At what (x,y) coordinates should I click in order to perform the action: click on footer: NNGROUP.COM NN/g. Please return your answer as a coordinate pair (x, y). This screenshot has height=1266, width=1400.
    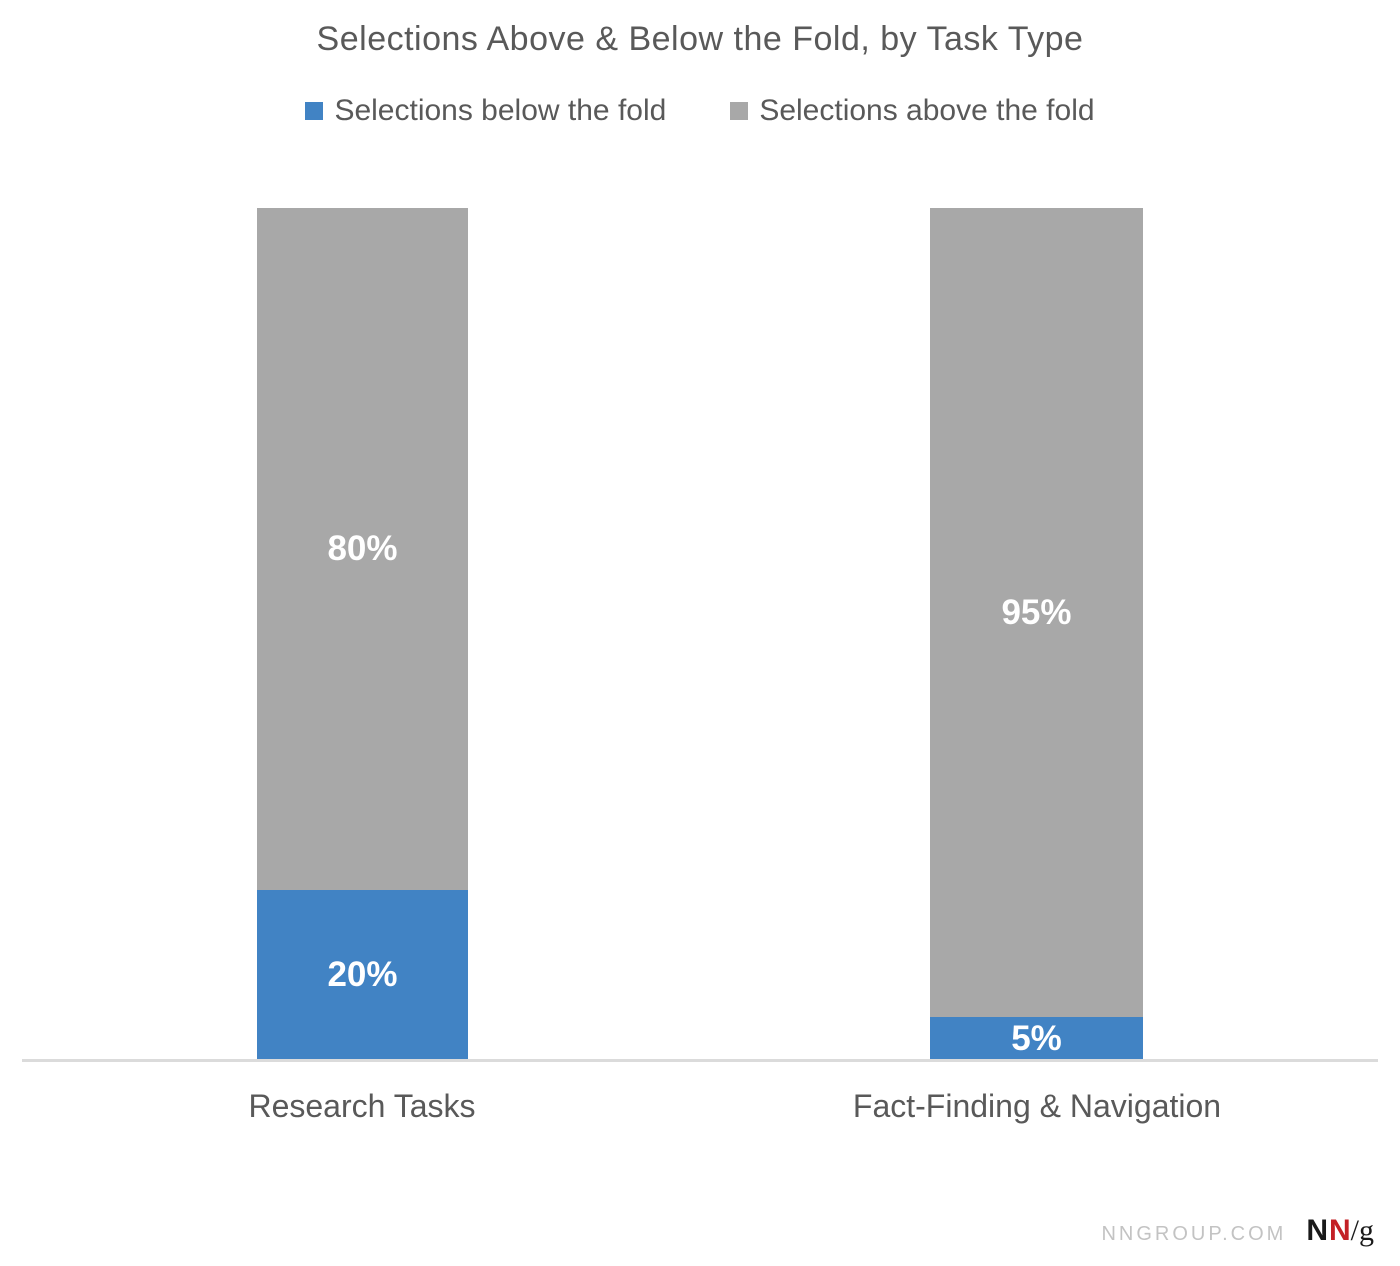
    Looking at the image, I should click on (1237, 1231).